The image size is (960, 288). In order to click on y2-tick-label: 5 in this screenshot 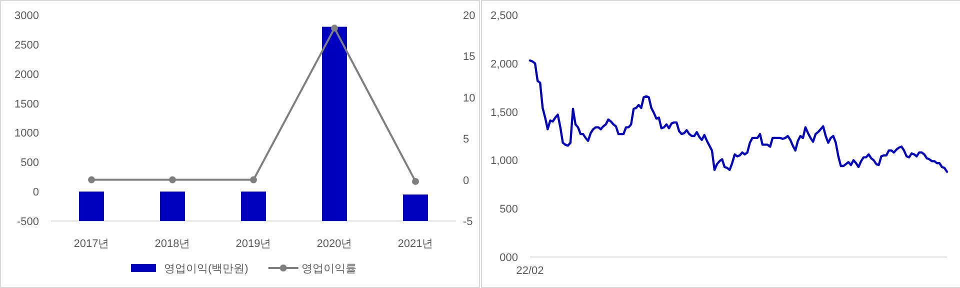, I will do `click(466, 140)`.